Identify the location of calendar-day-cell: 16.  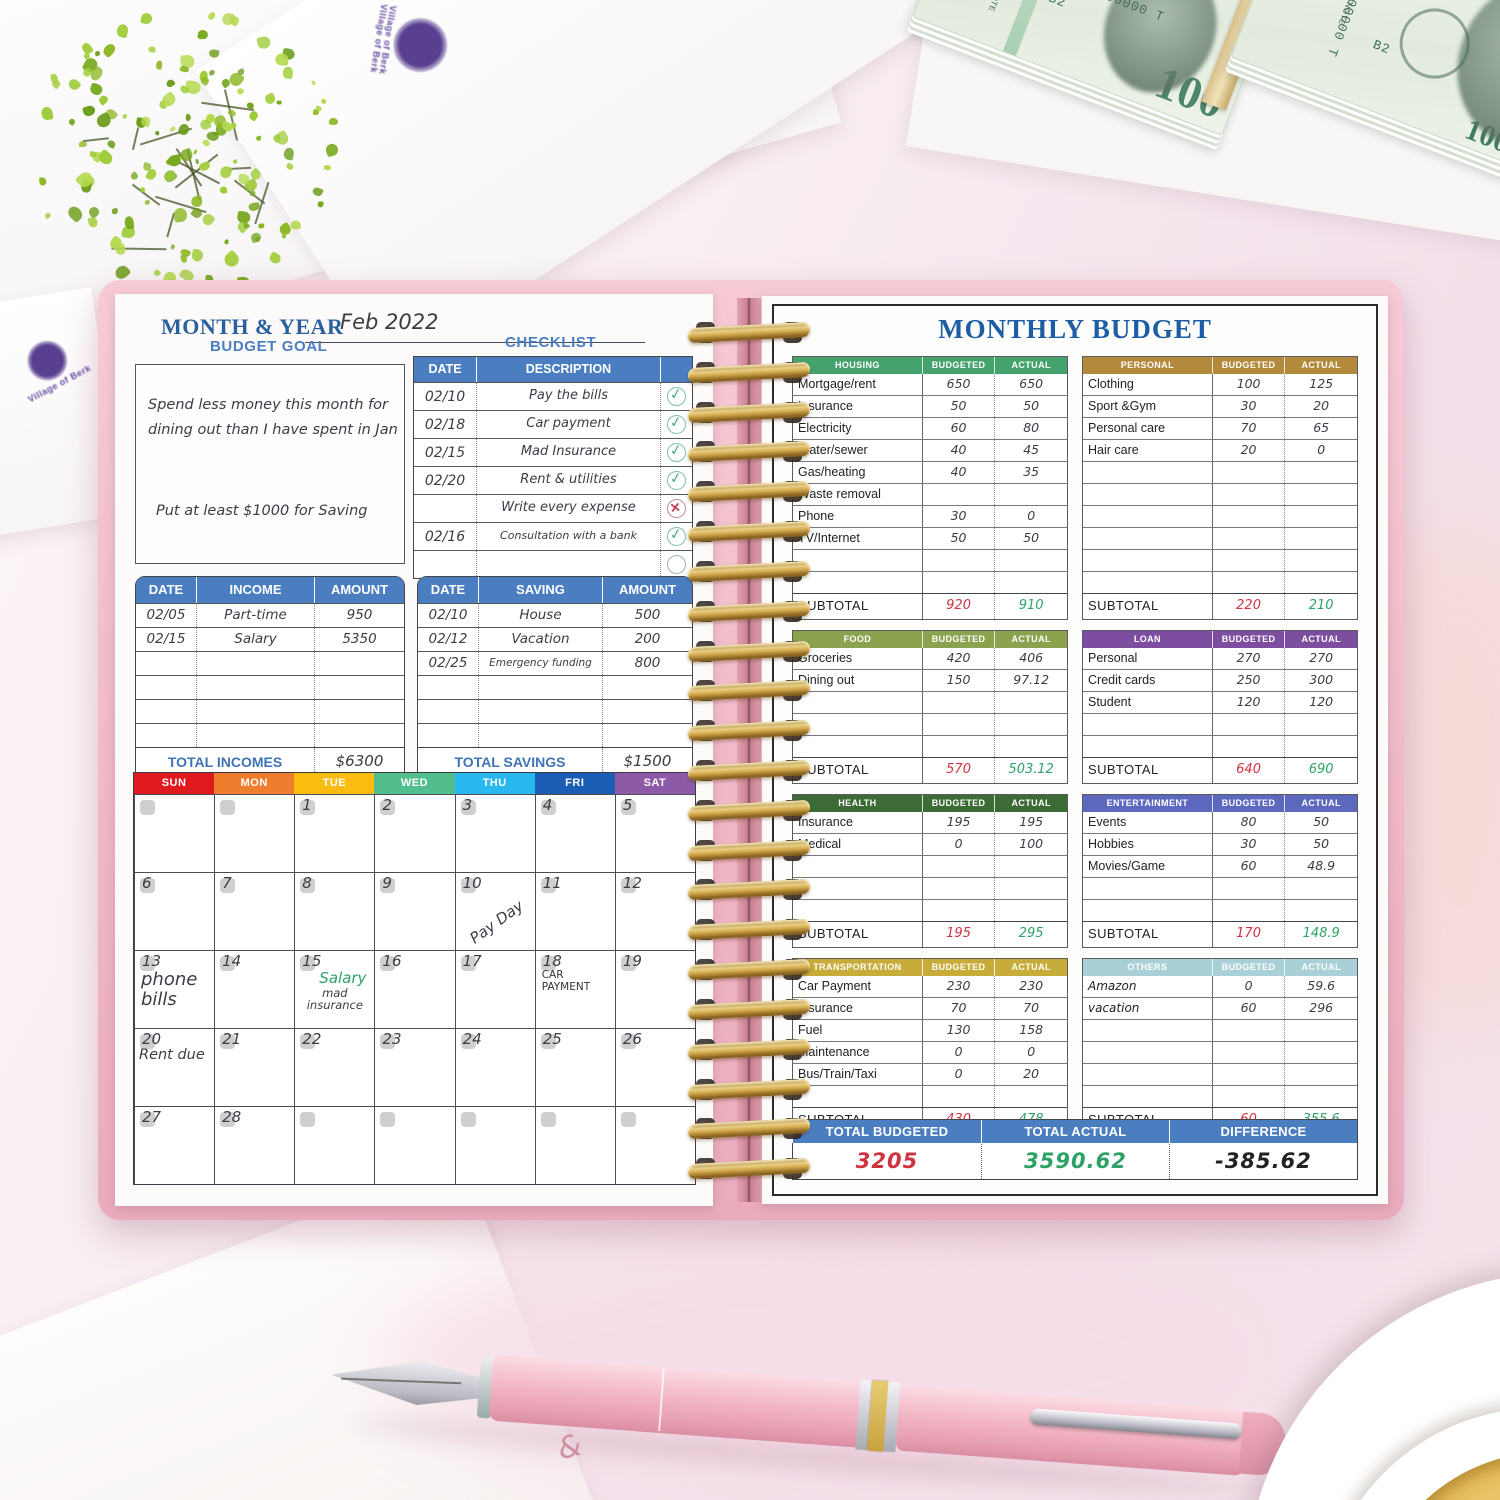
(414, 989).